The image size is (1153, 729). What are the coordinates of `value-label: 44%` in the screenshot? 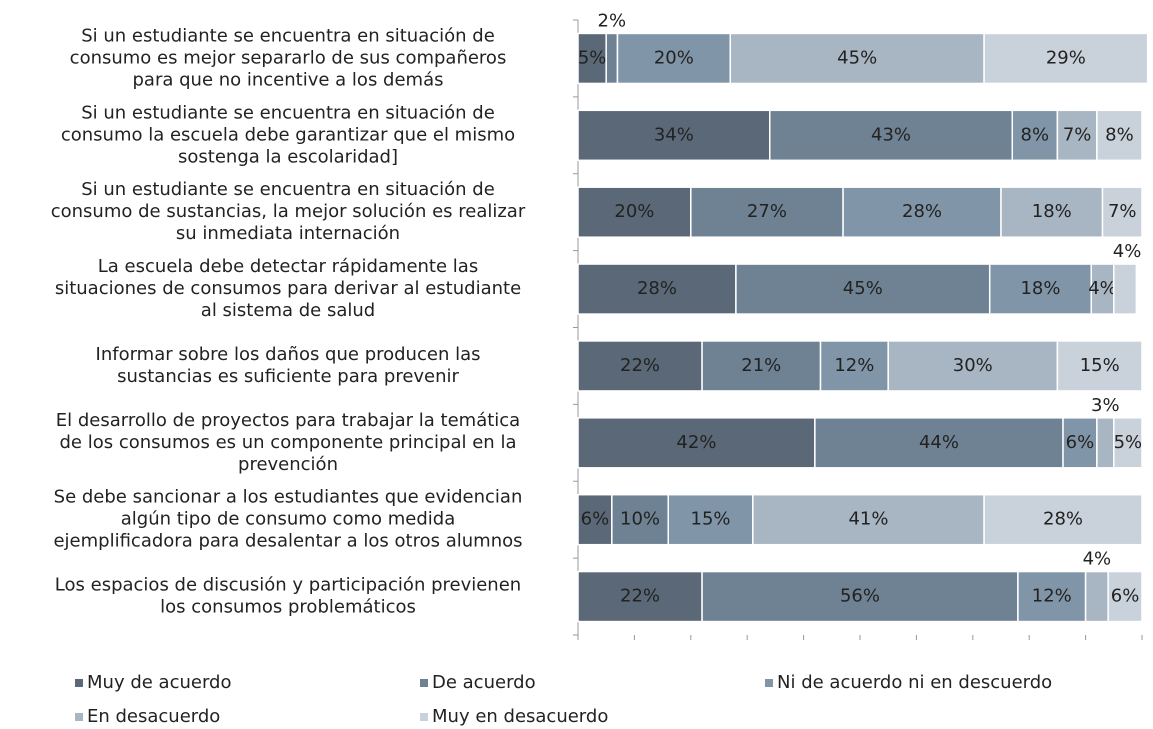 It's located at (939, 442).